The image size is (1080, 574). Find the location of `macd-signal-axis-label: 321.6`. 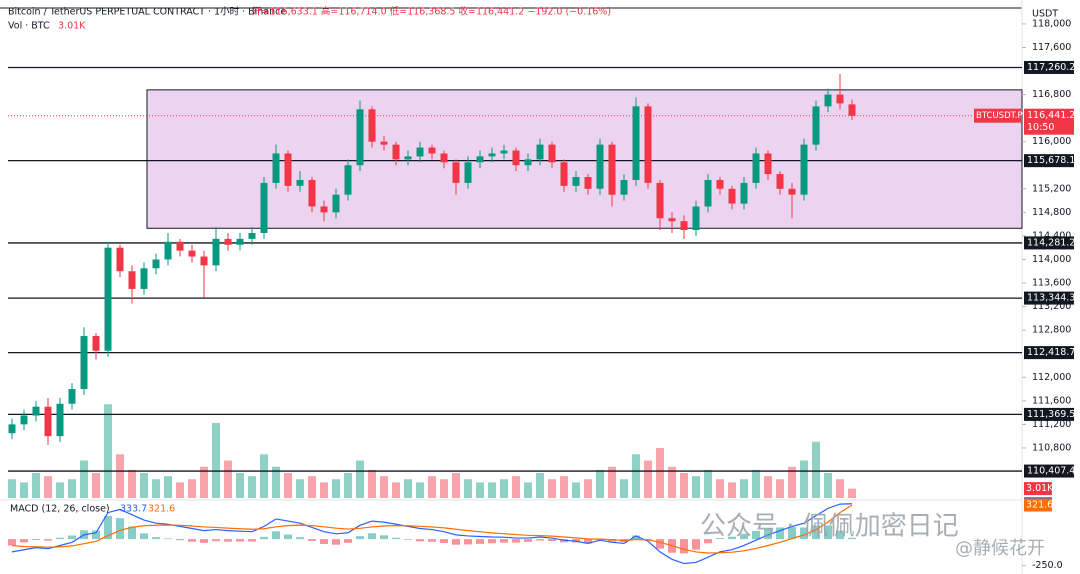

macd-signal-axis-label: 321.6 is located at coordinates (1039, 505).